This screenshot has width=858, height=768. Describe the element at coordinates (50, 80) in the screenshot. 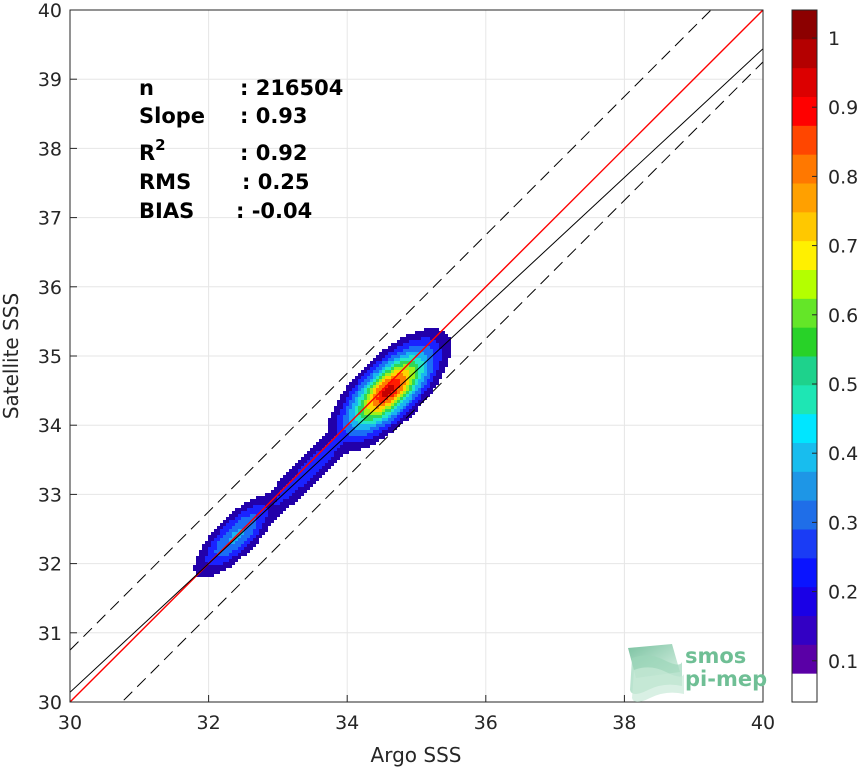

I see `y-tick-label: 39` at that location.